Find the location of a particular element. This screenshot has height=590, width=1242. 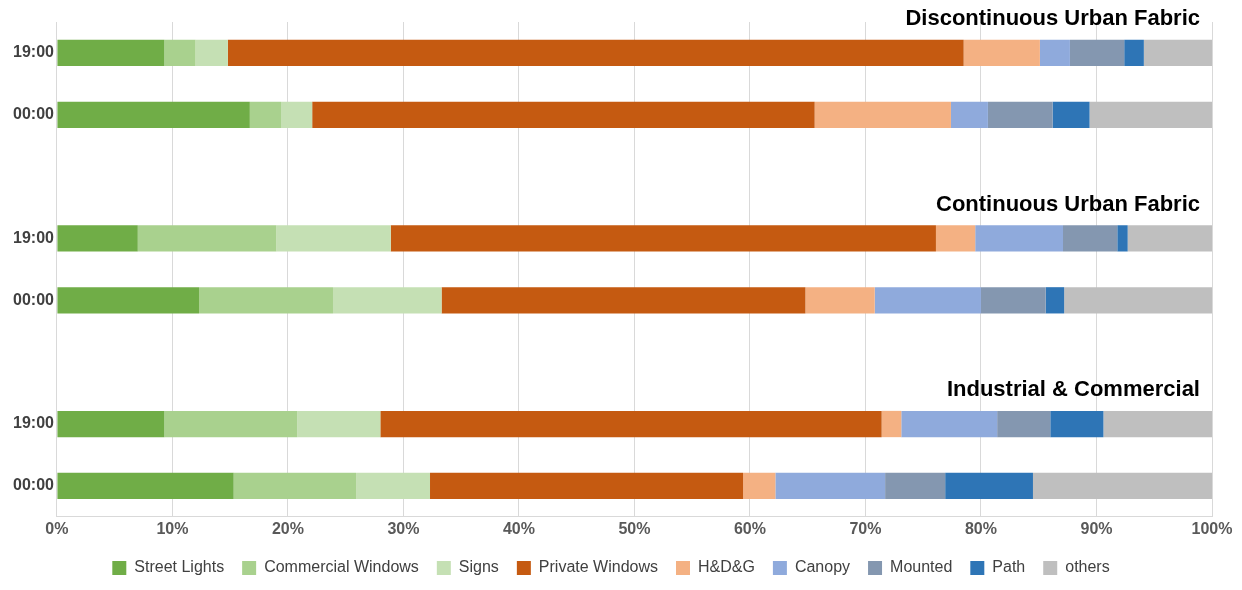

legend-label: Private Windows is located at coordinates (598, 567).